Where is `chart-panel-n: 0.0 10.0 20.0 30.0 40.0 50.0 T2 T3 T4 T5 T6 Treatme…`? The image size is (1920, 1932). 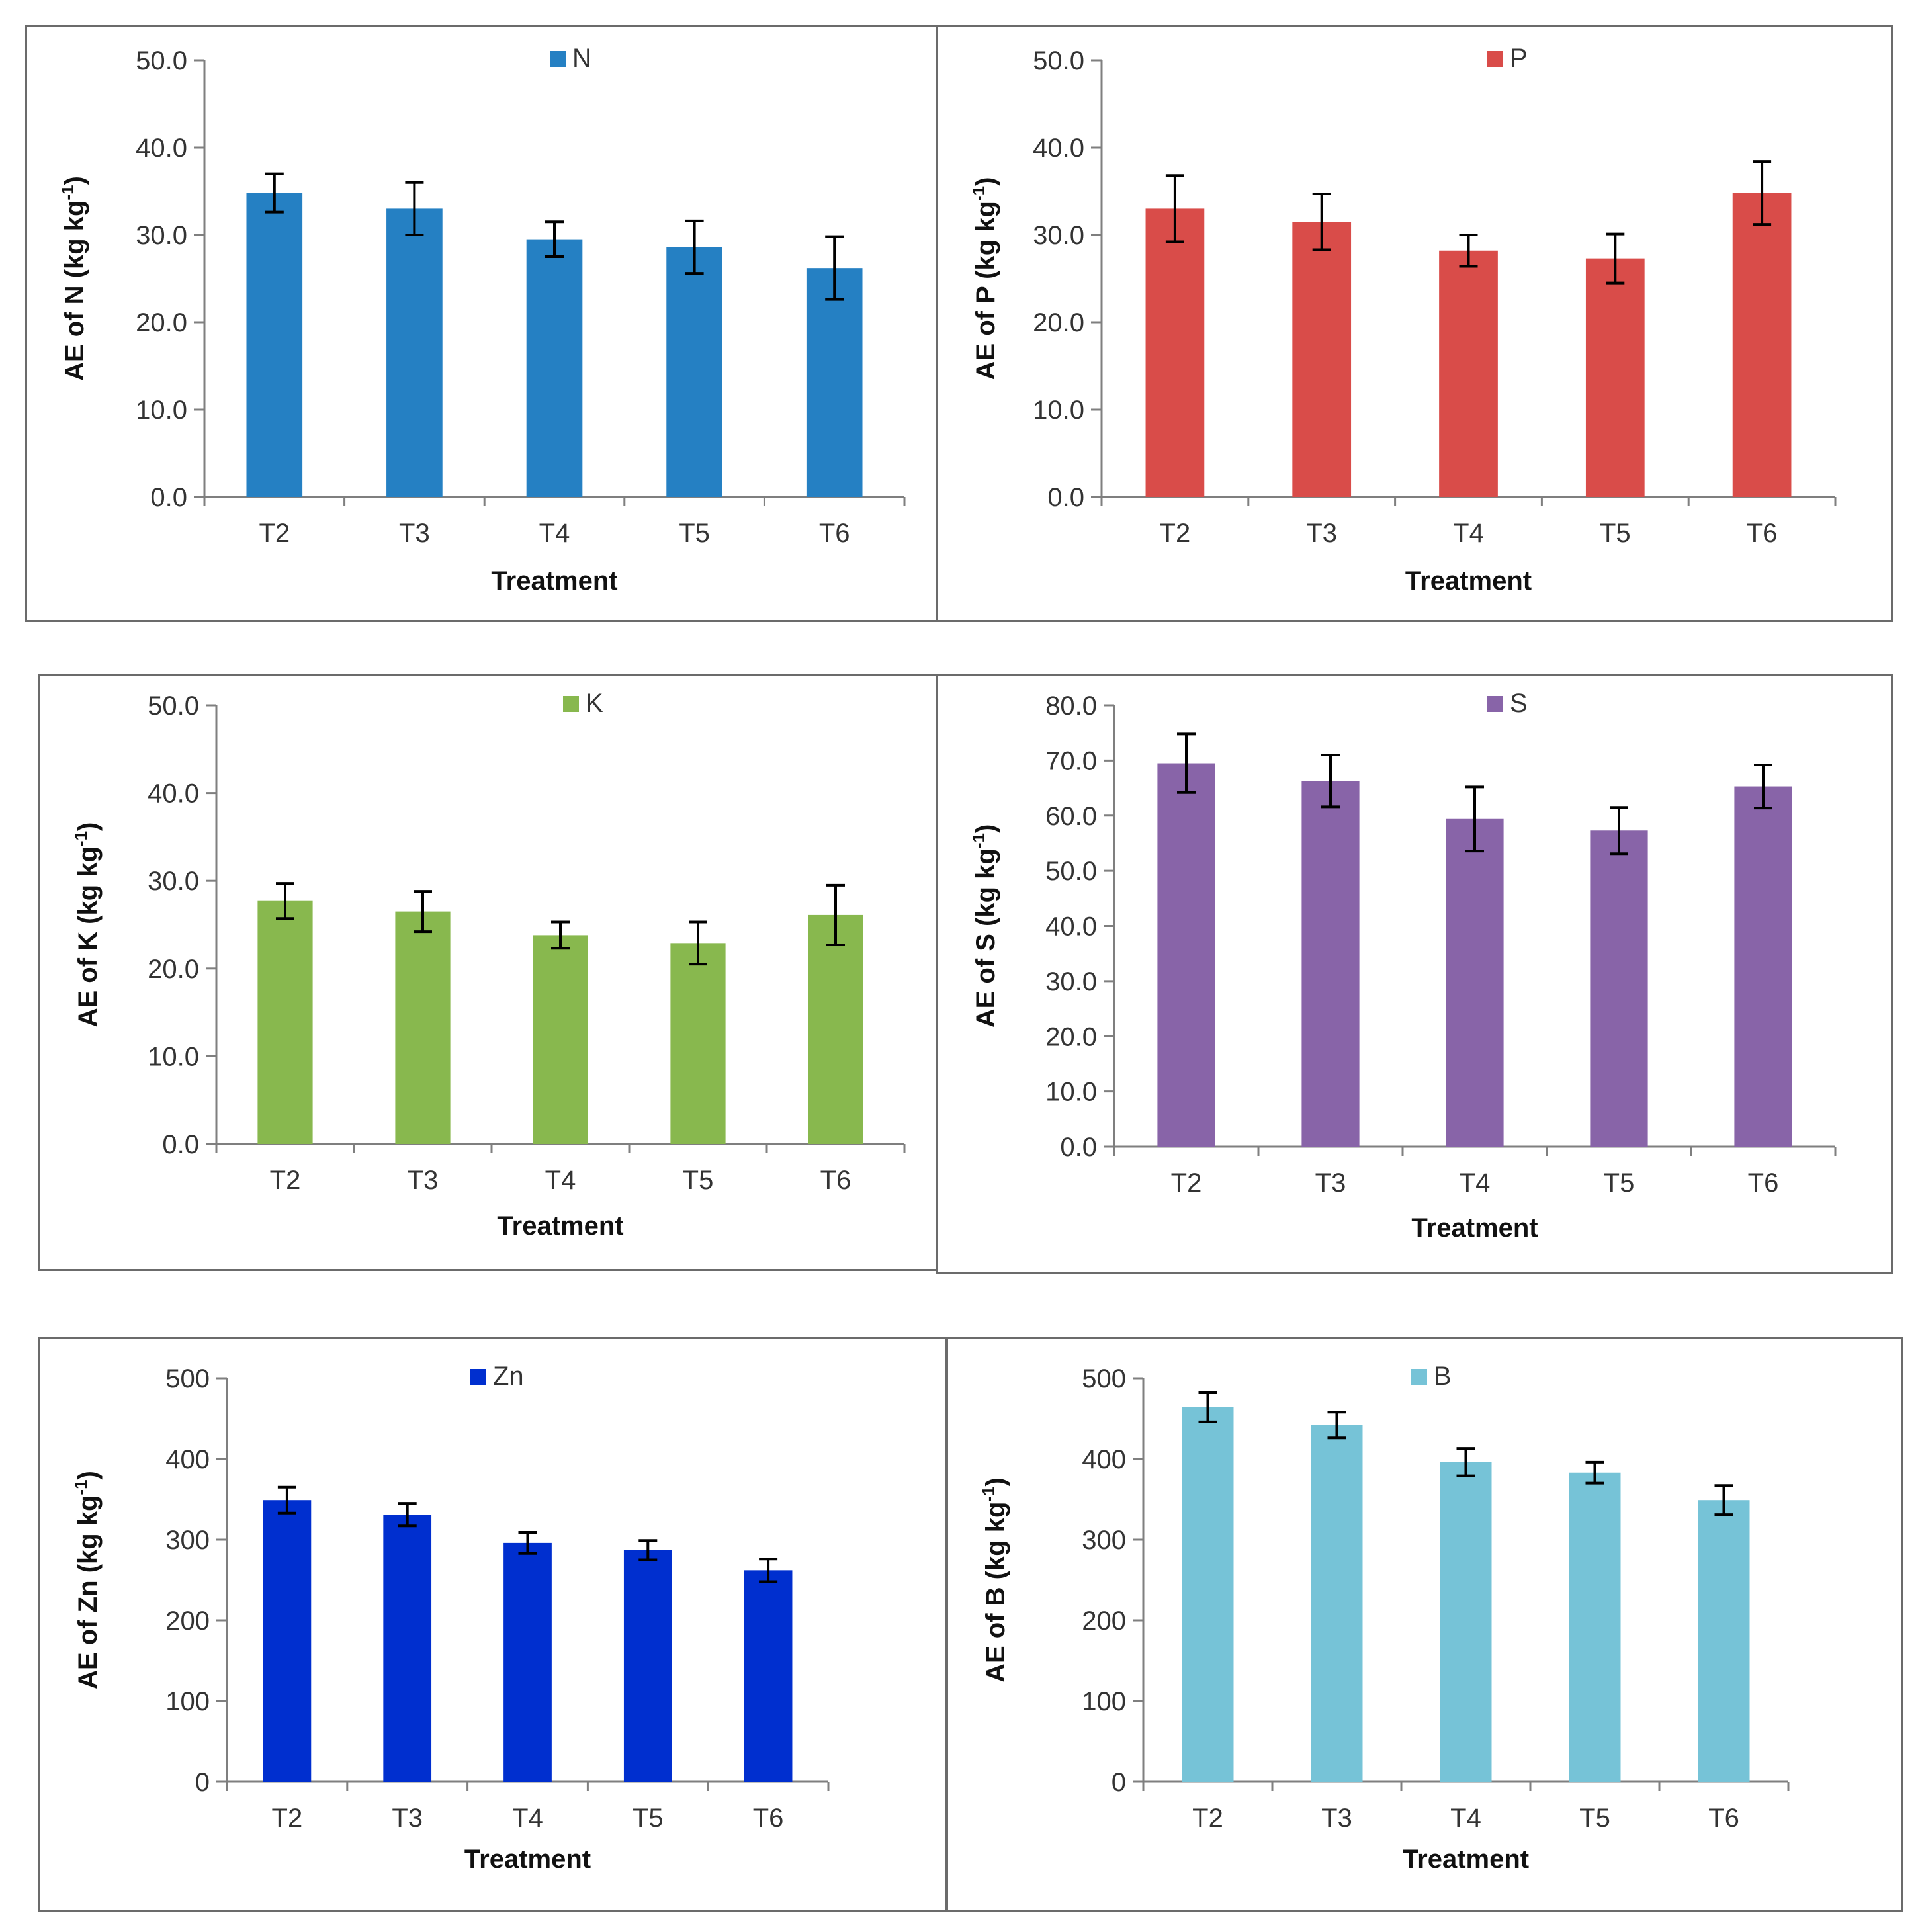 chart-panel-n: 0.0 10.0 20.0 30.0 40.0 50.0 T2 T3 T4 T5 T6 Treatme… is located at coordinates (481, 323).